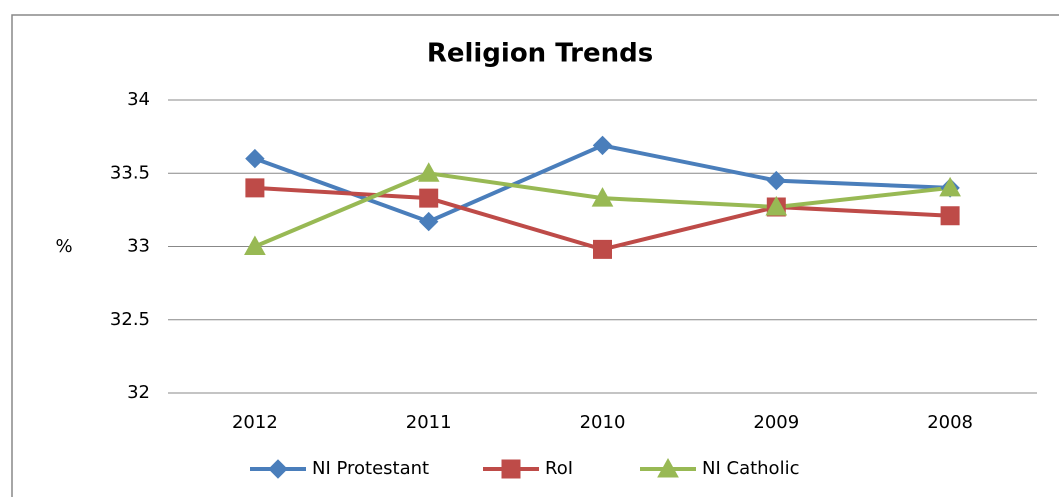 This screenshot has width=1059, height=501. I want to click on y-tick-label: 32.5, so click(130, 319).